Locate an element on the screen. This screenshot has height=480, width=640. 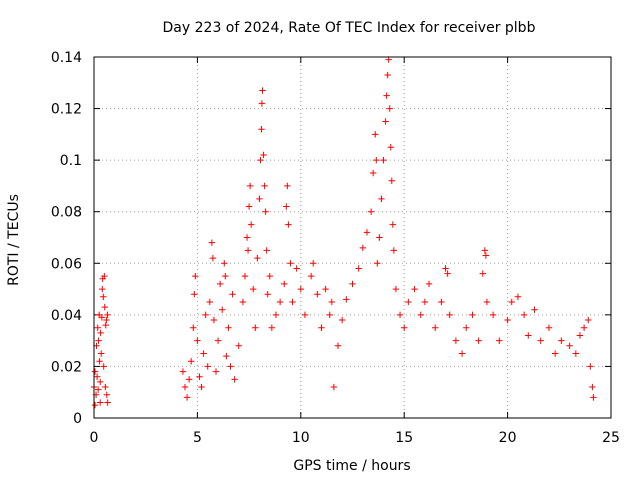
y-tick-label: 0.04 is located at coordinates (66, 316).